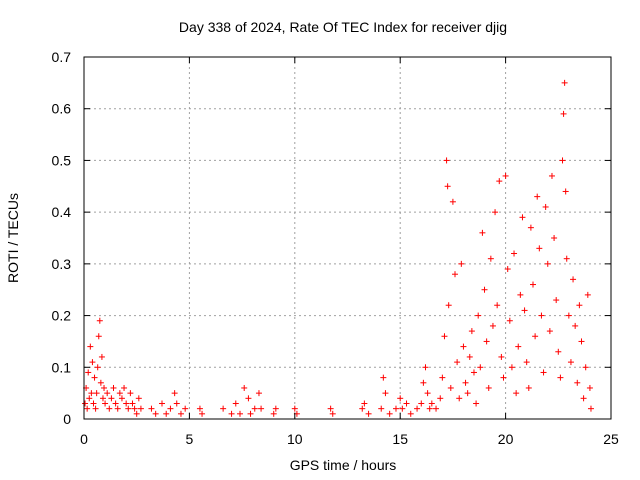 This screenshot has width=640, height=480. Describe the element at coordinates (343, 465) in the screenshot. I see `x-axis-label: GPS time / hours` at that location.